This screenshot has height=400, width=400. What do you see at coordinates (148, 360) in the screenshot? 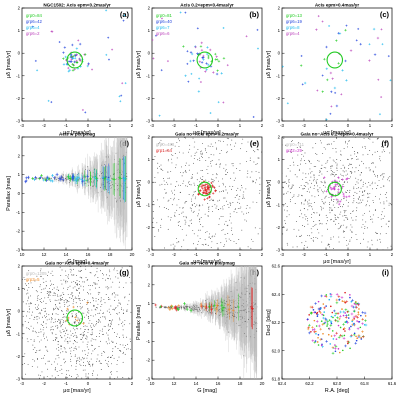
I see `y-tick-label: -2` at bounding box center [148, 360].